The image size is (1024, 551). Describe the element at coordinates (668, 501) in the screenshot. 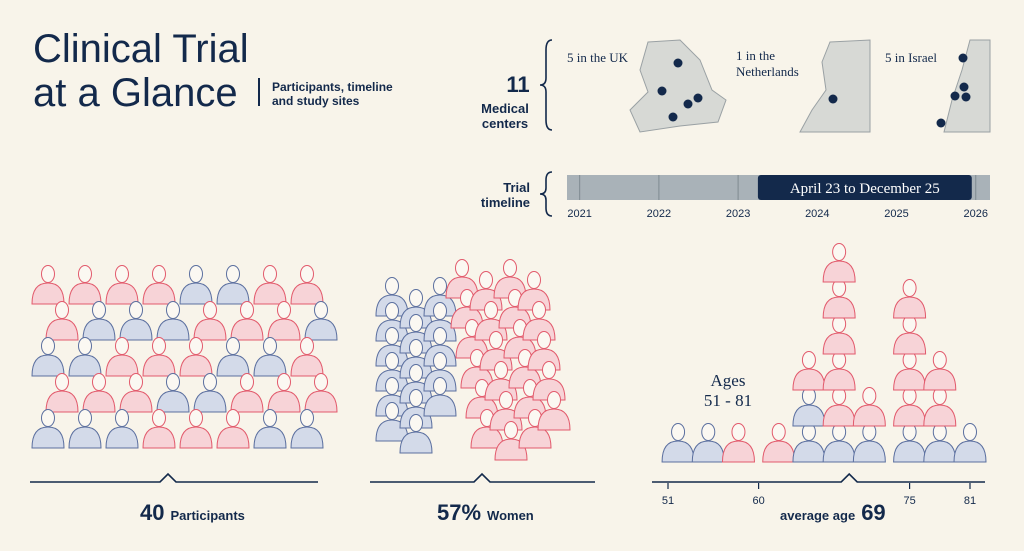

I see `x-tick-label: 51` at that location.